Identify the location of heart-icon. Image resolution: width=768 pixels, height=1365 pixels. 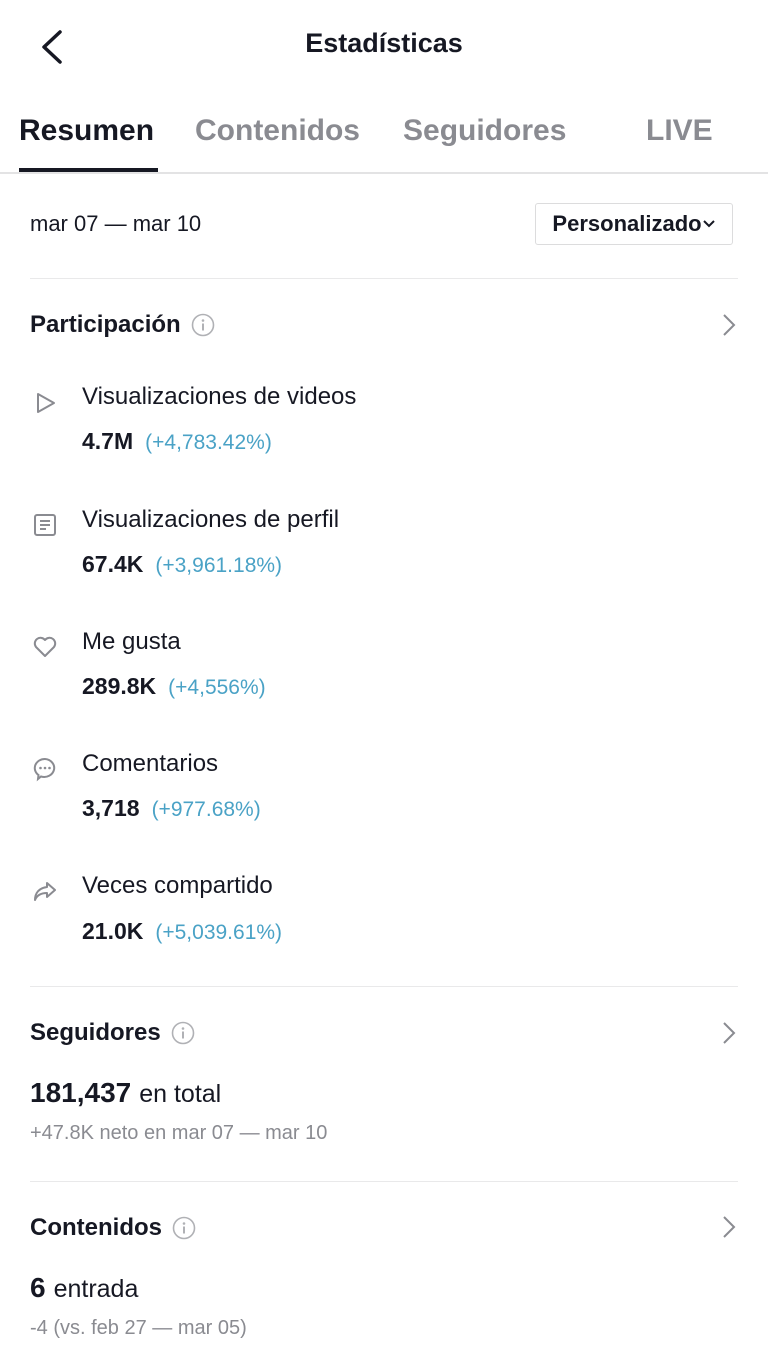
(45, 646).